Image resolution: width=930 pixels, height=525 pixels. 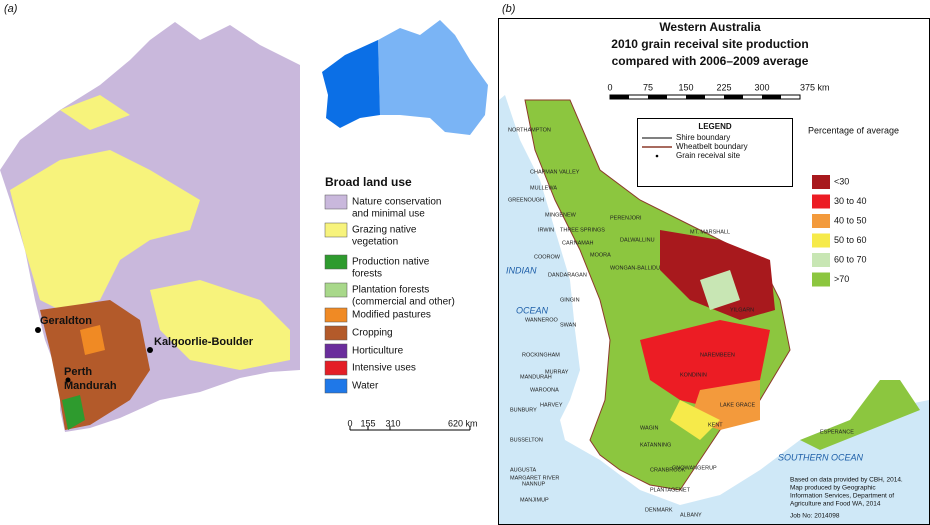 What do you see at coordinates (204, 342) in the screenshot?
I see `place: Kalgoorlie-Boulder` at bounding box center [204, 342].